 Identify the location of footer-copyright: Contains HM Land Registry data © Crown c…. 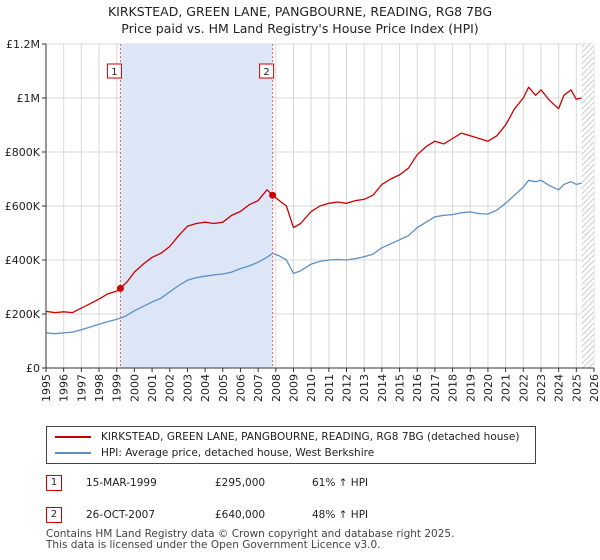
(250, 534).